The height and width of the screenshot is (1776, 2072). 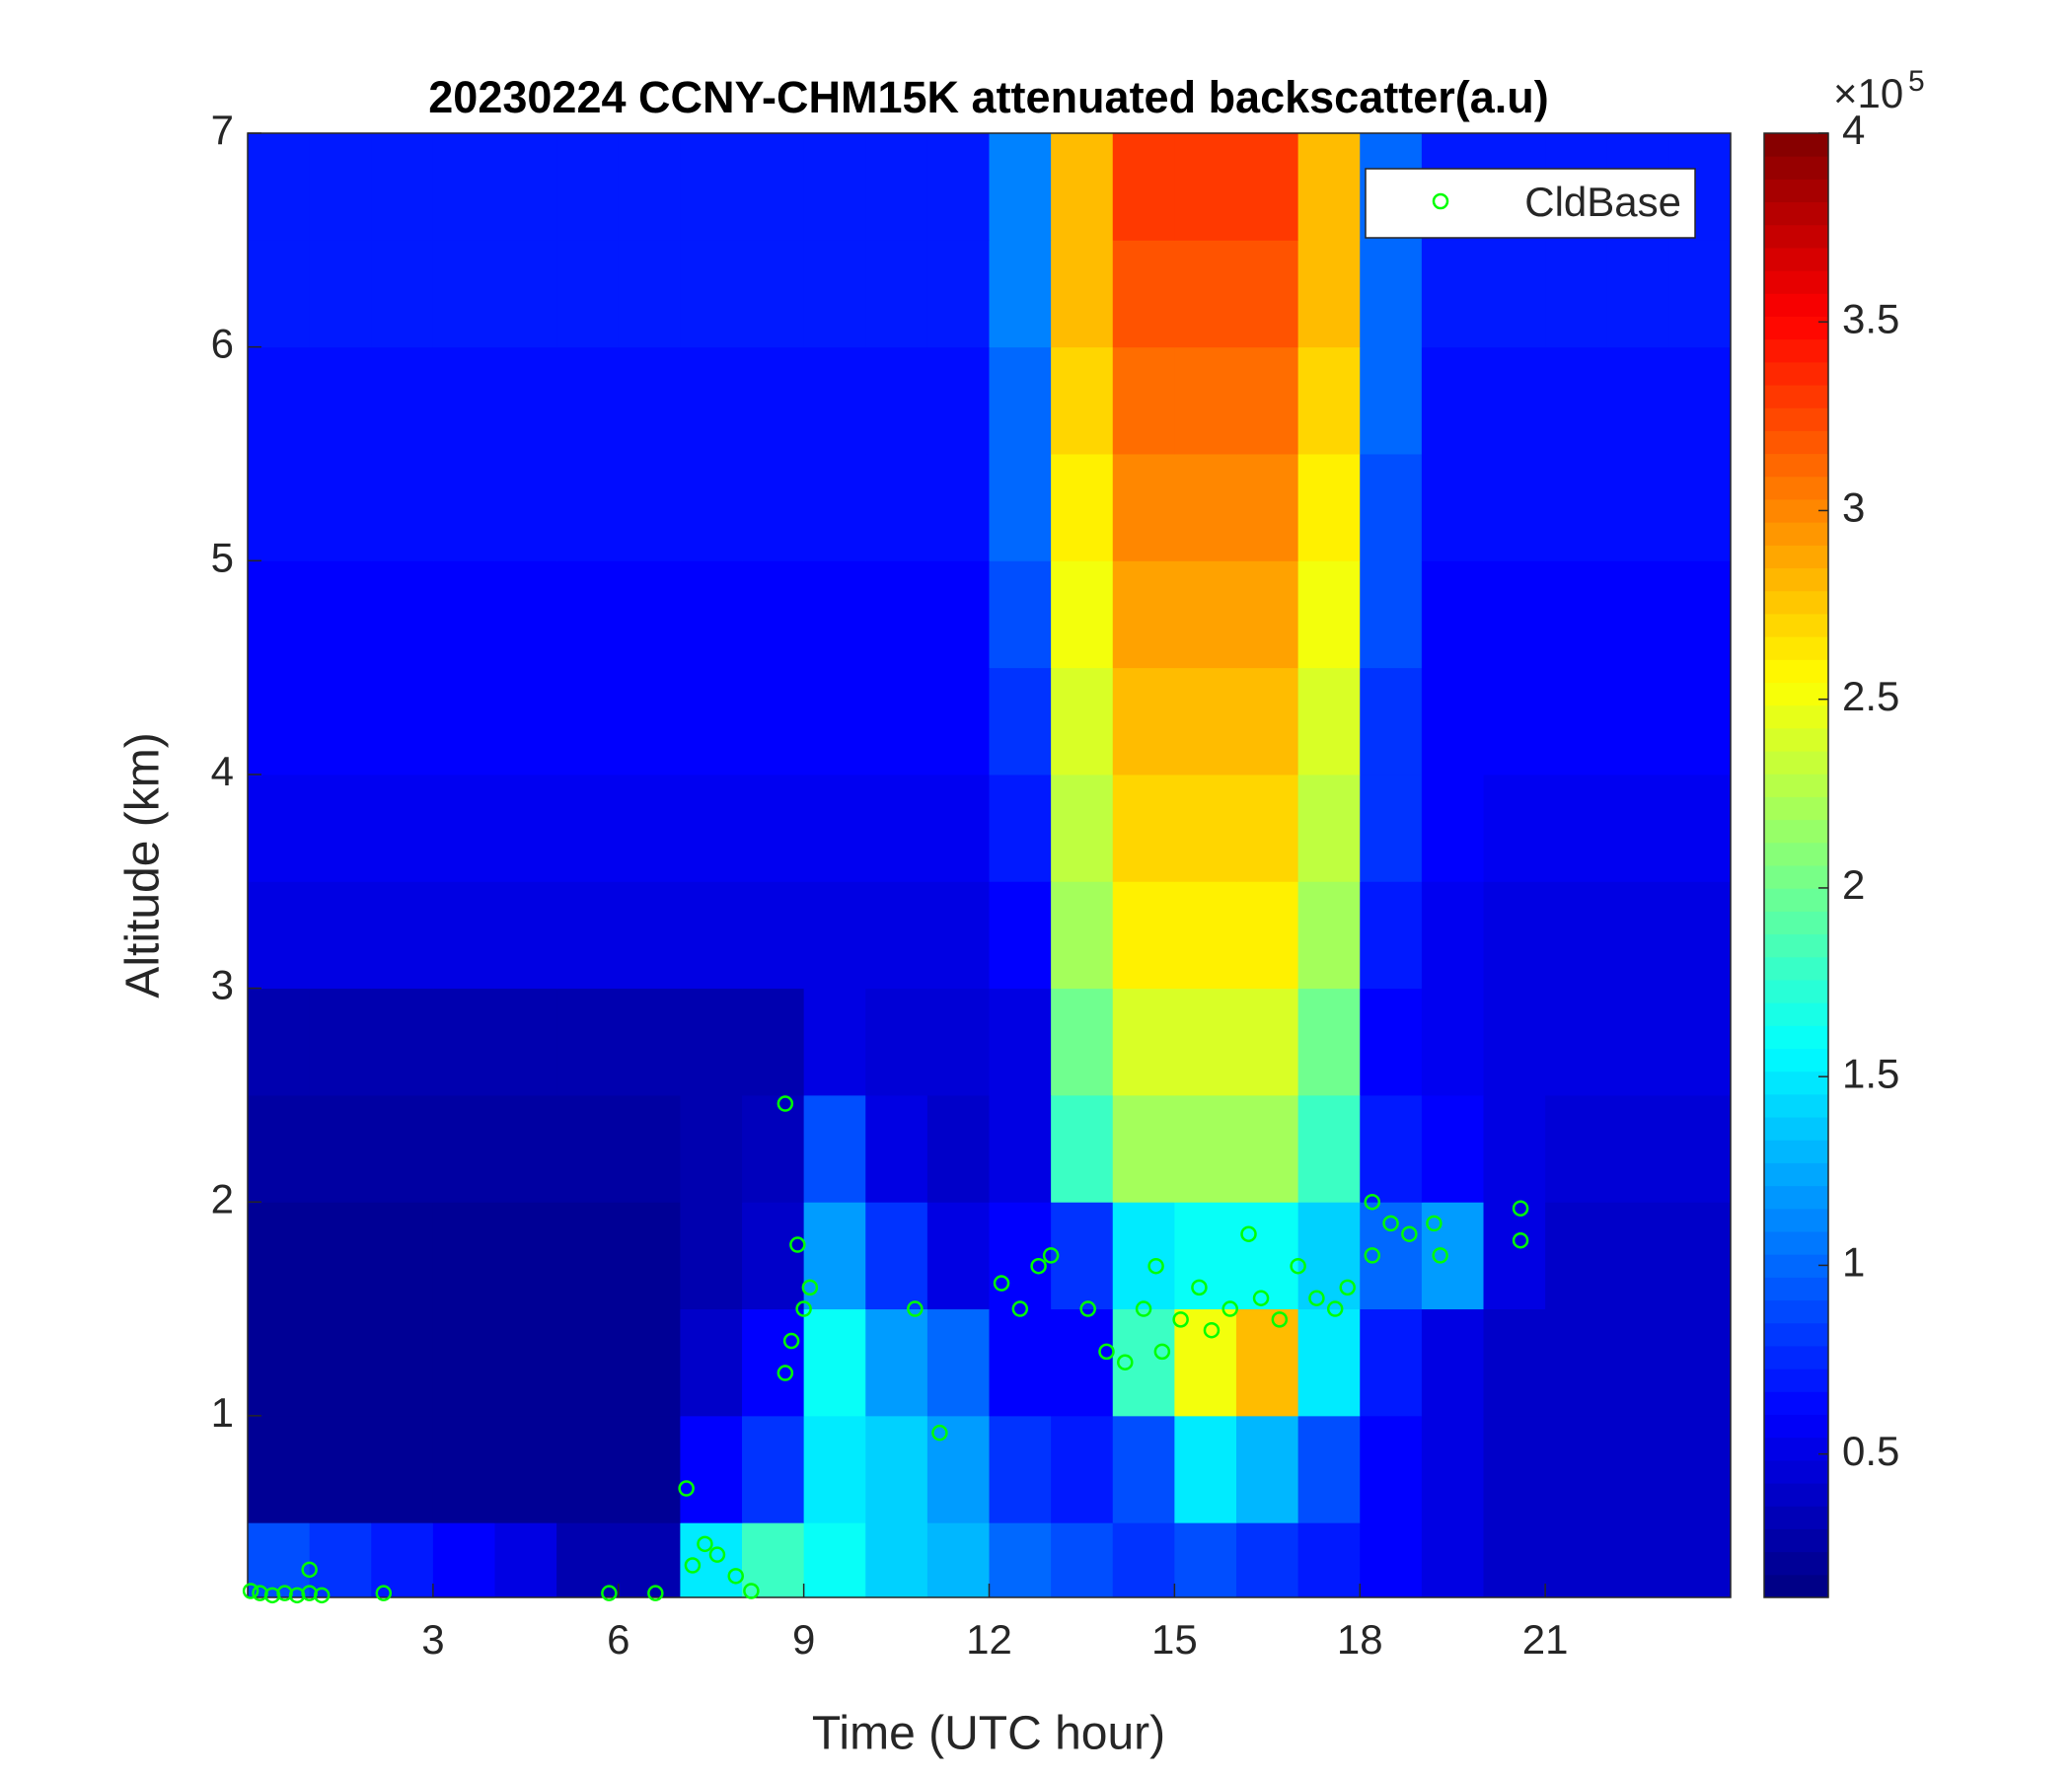 I want to click on colorbar-tick-label: 2, so click(x=1854, y=885).